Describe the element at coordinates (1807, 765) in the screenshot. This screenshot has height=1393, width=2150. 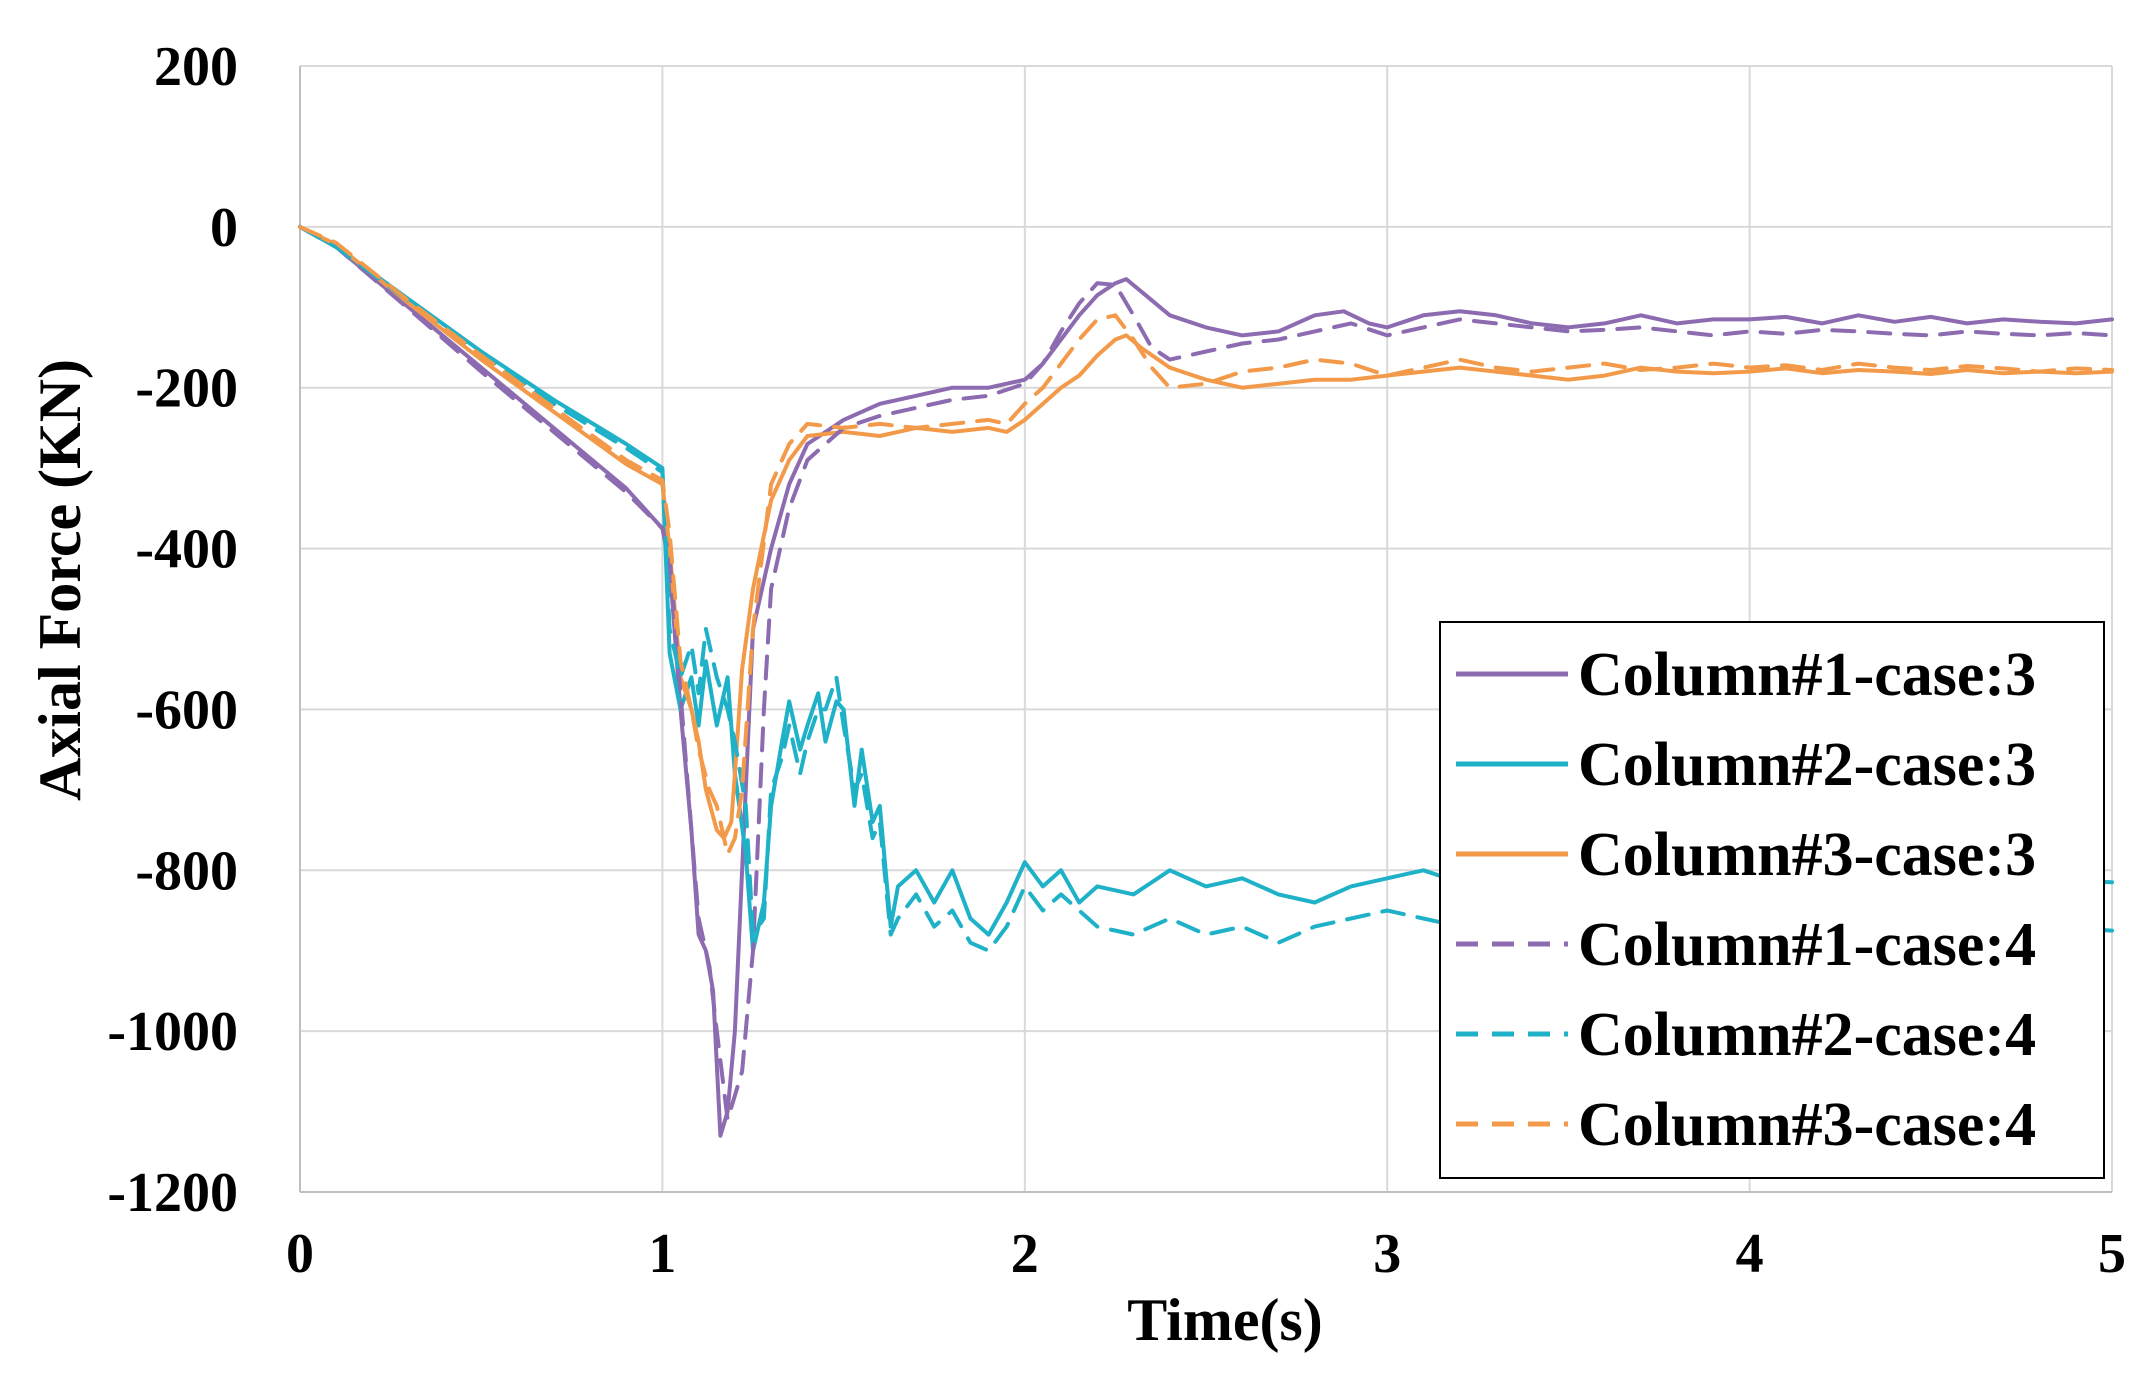
I see `legend-label: Column#2-case:3` at that location.